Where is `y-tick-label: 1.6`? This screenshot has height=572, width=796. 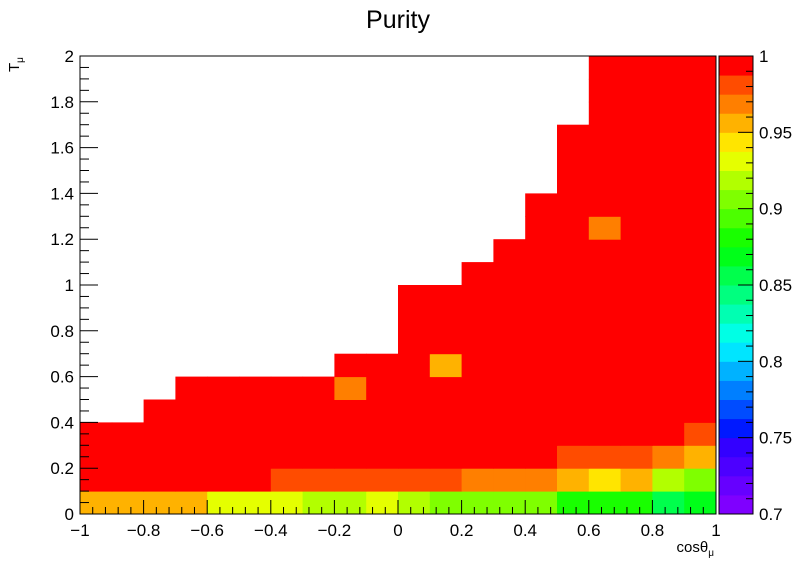 y-tick-label: 1.6 is located at coordinates (62, 148).